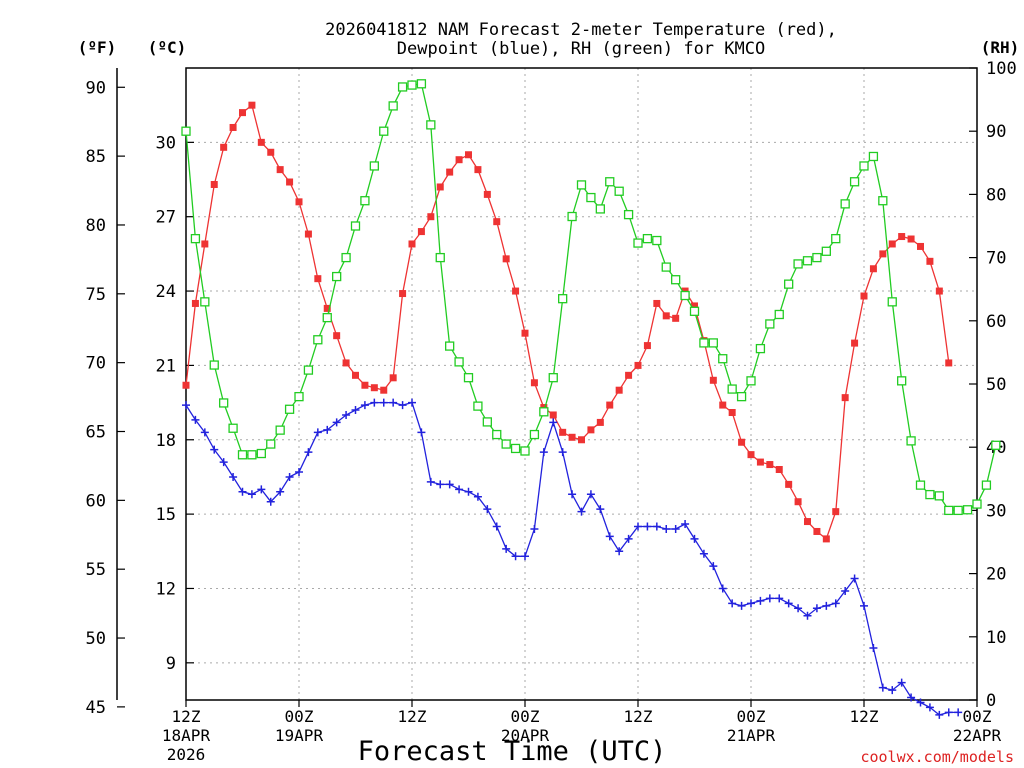  Describe the element at coordinates (1001, 69) in the screenshot. I see `rh-tick-label: 100` at that location.